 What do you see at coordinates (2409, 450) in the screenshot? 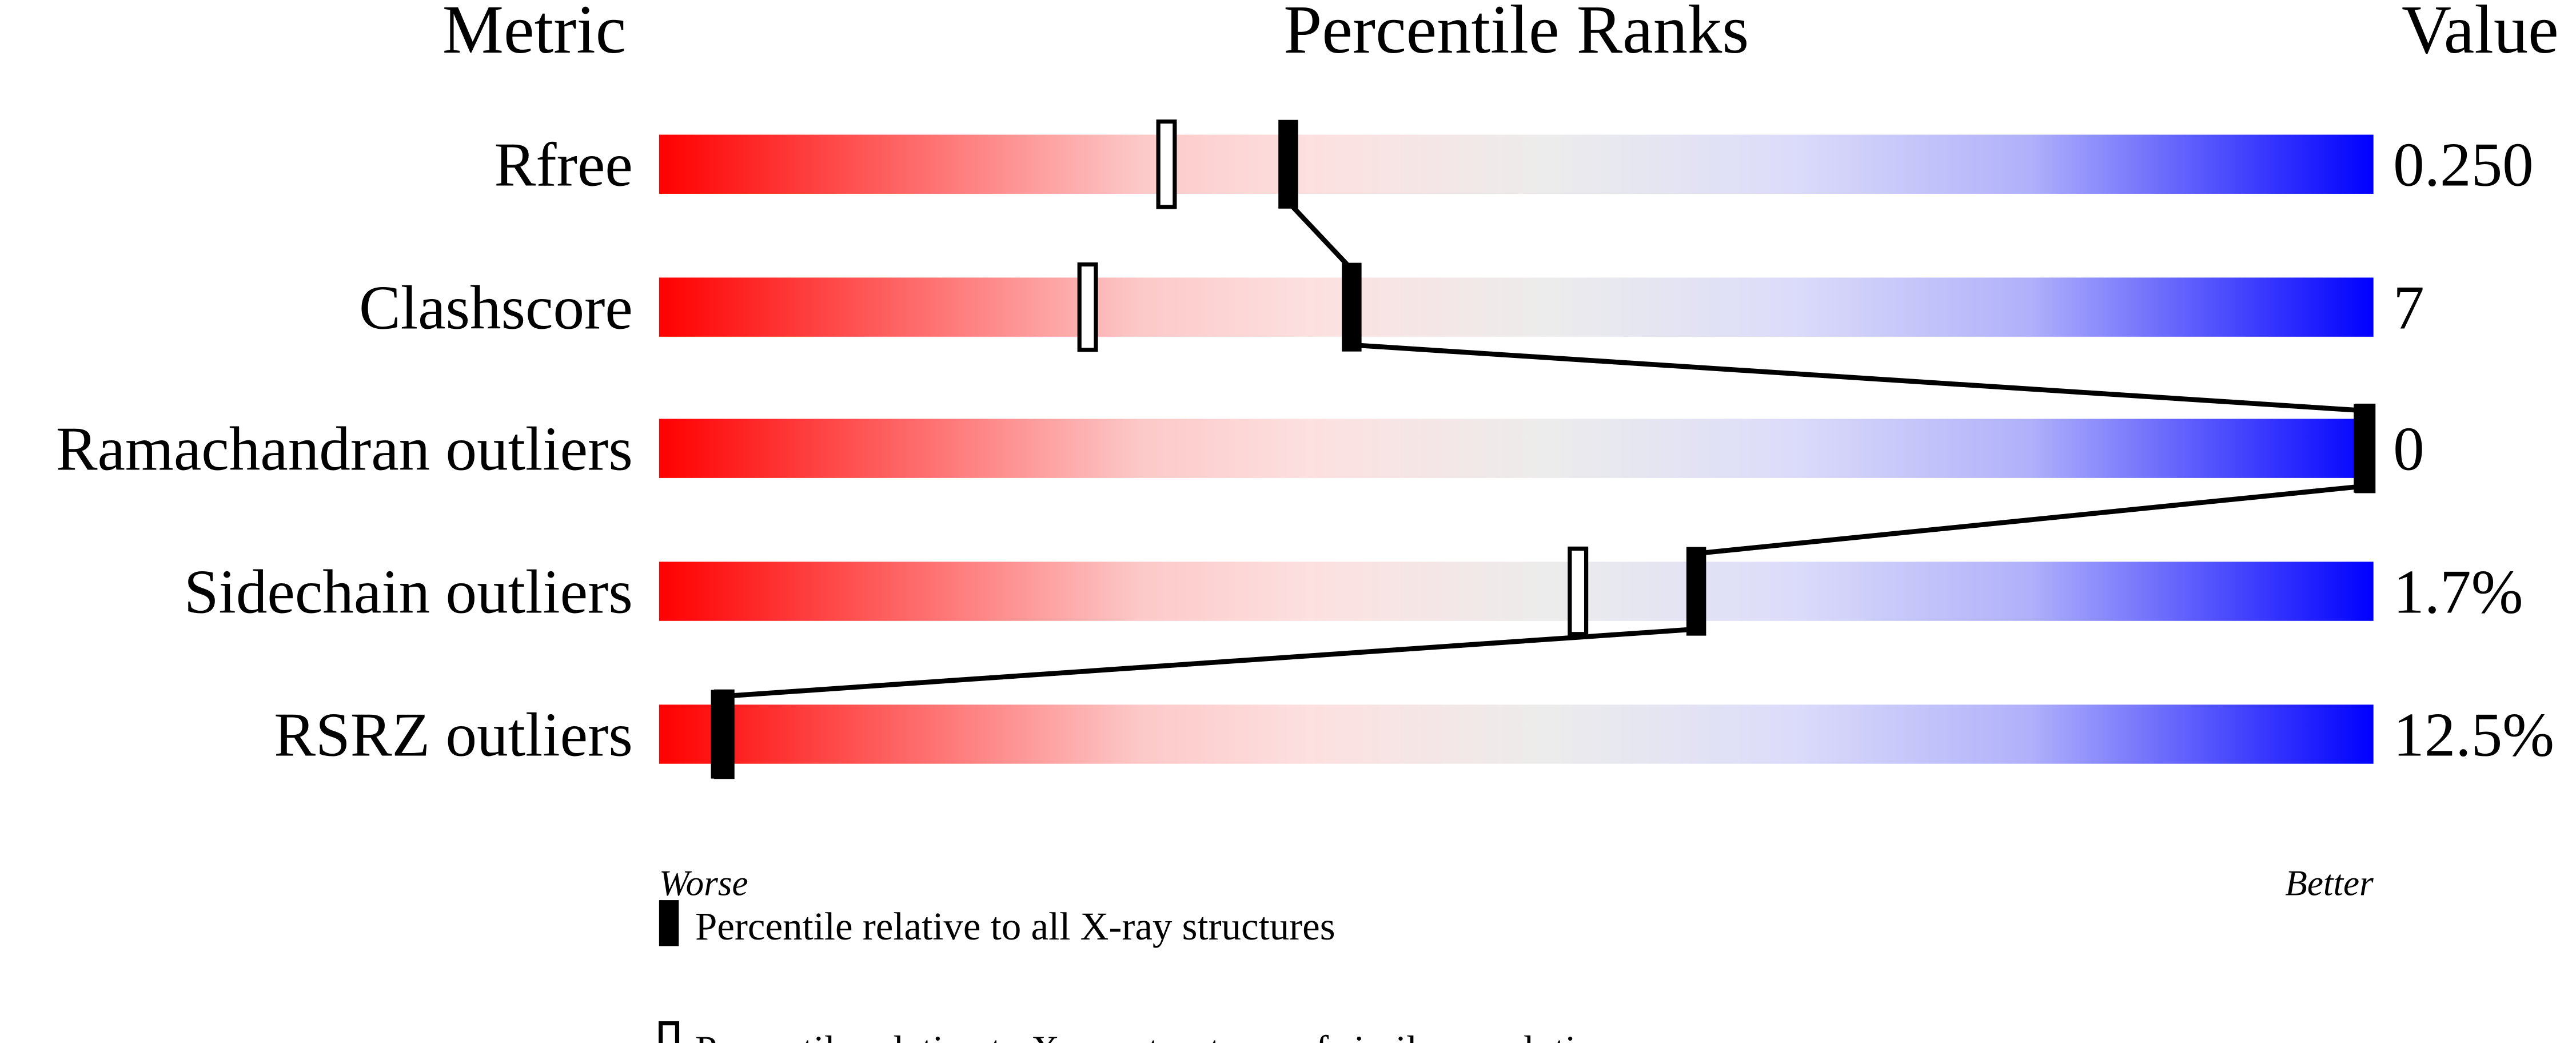
I see `metric-value: 0` at bounding box center [2409, 450].